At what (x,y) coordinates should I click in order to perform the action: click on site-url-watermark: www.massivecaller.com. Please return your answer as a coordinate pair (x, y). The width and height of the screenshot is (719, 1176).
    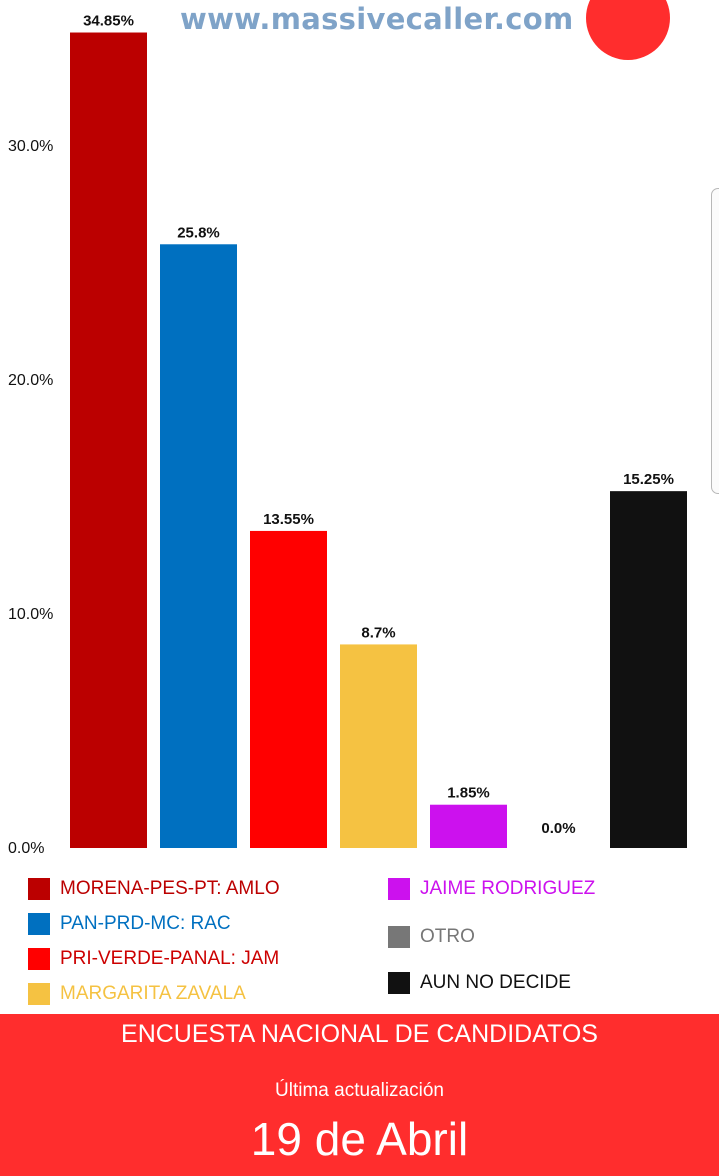
    Looking at the image, I should click on (377, 19).